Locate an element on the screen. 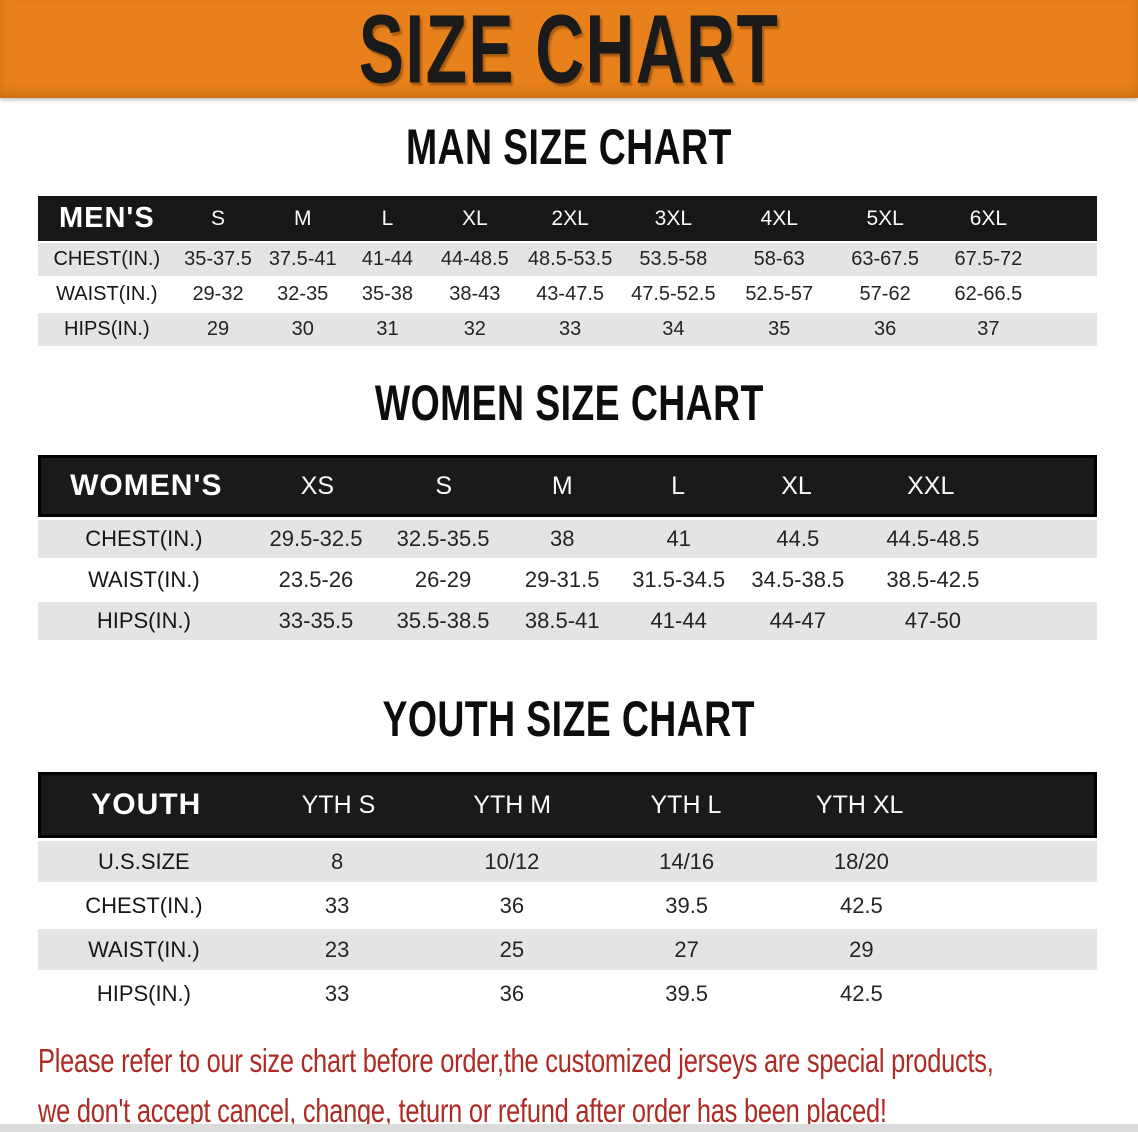  cell: 29-32 is located at coordinates (218, 294).